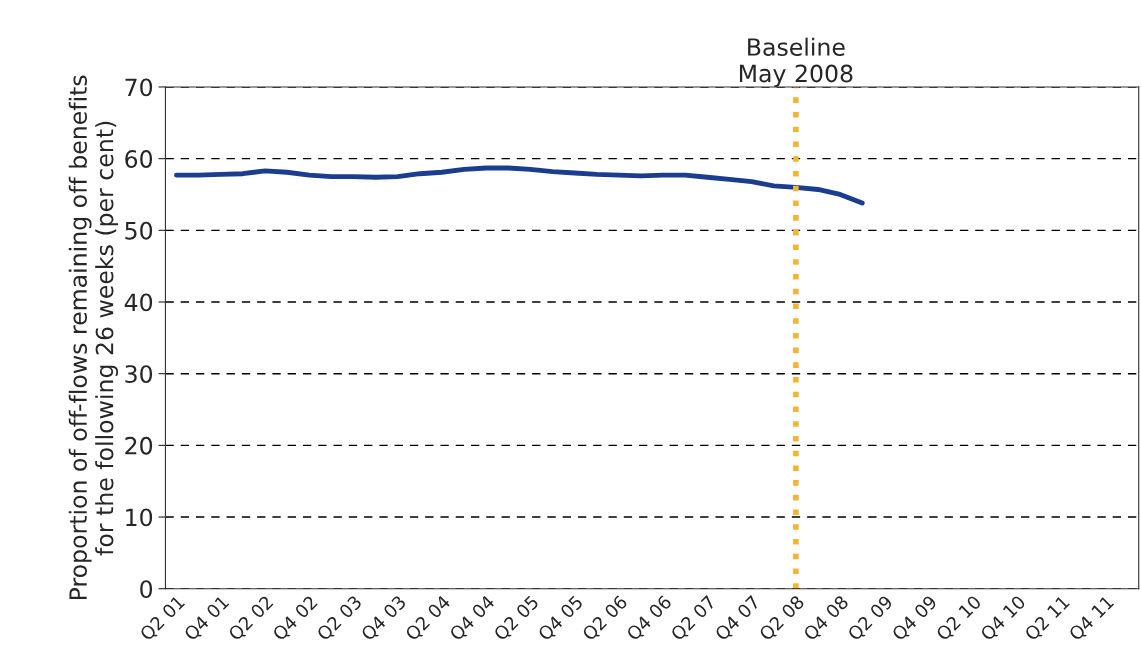 The image size is (1141, 669). I want to click on y-tick-label: 50, so click(139, 230).